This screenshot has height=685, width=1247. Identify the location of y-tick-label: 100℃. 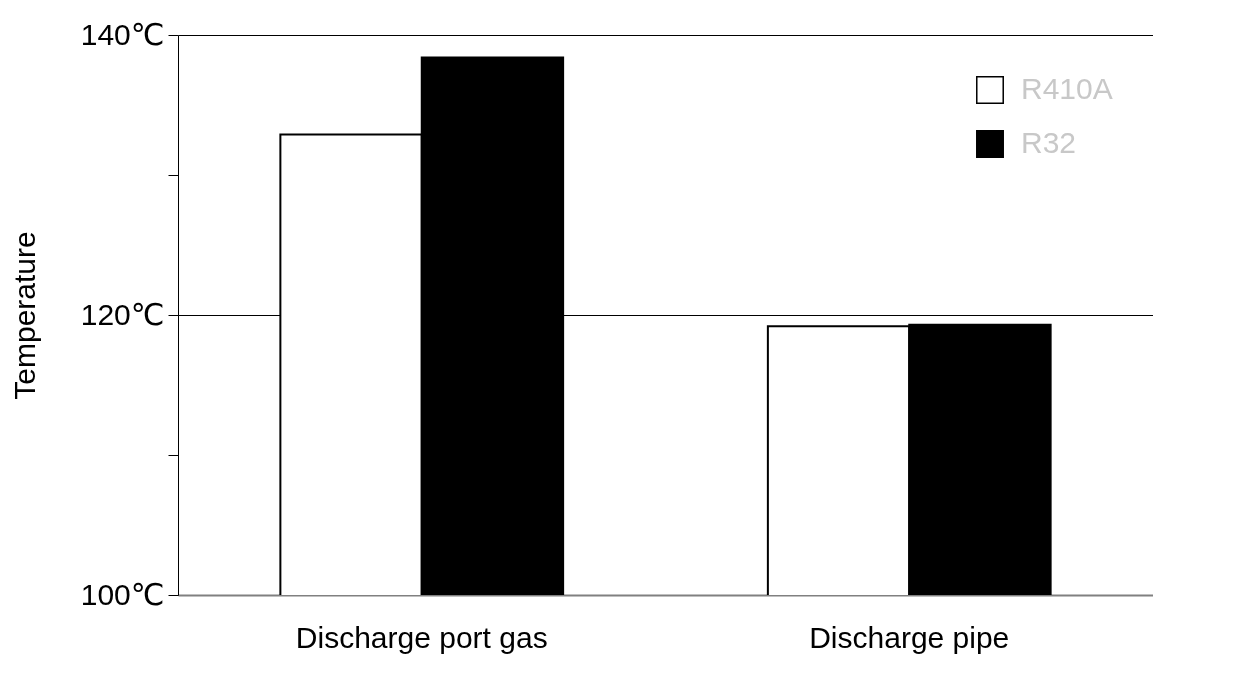
(122, 594).